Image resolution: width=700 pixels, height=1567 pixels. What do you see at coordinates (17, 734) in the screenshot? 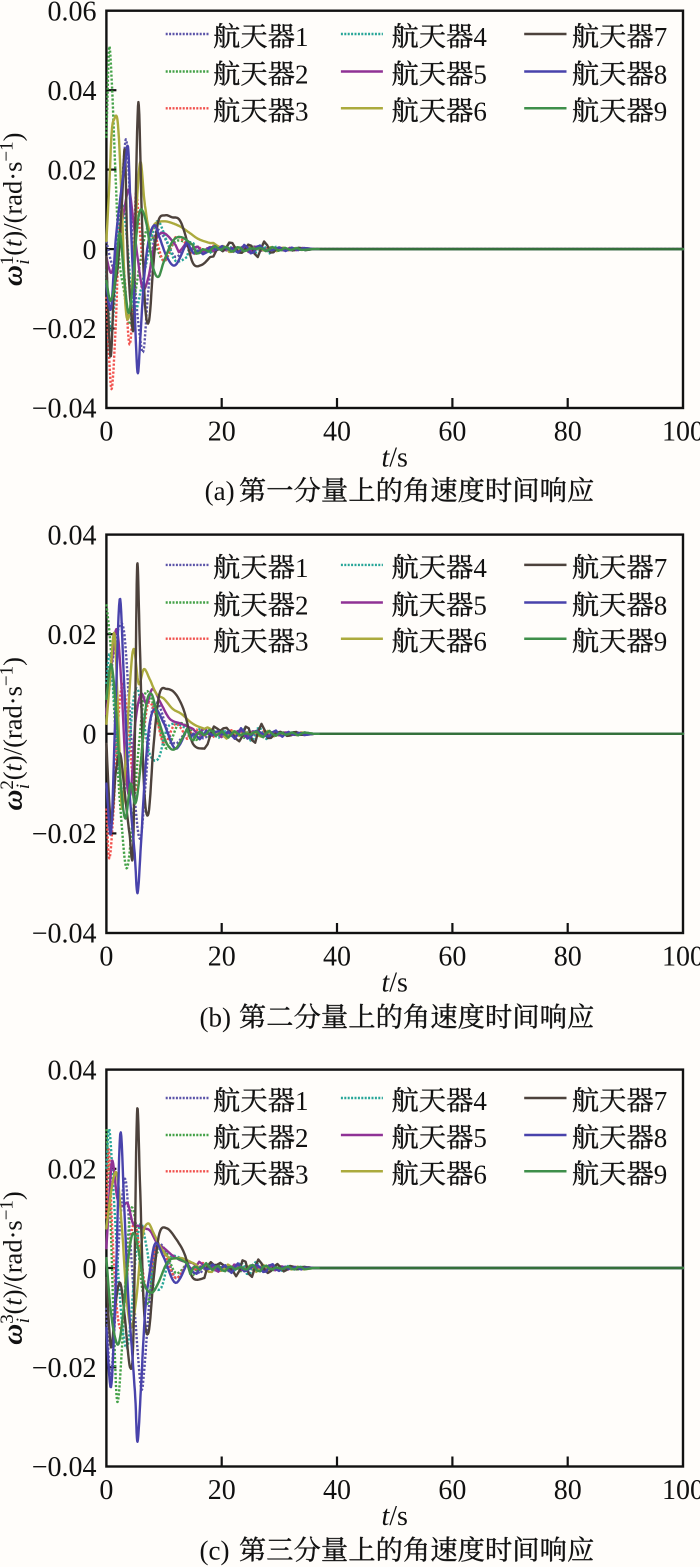
I see `svg-text: ω2i(t)/(rad·s−1)` at bounding box center [17, 734].